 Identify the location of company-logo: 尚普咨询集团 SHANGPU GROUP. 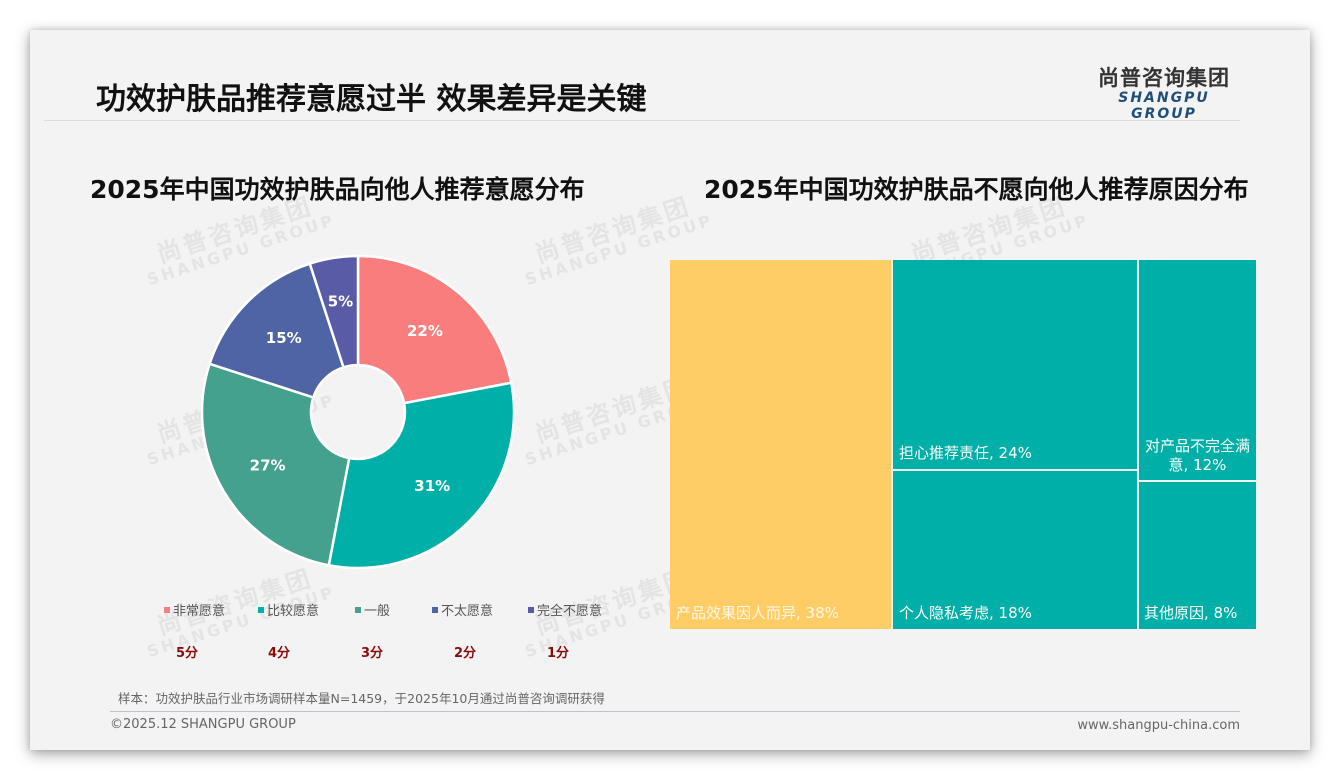
(1164, 92).